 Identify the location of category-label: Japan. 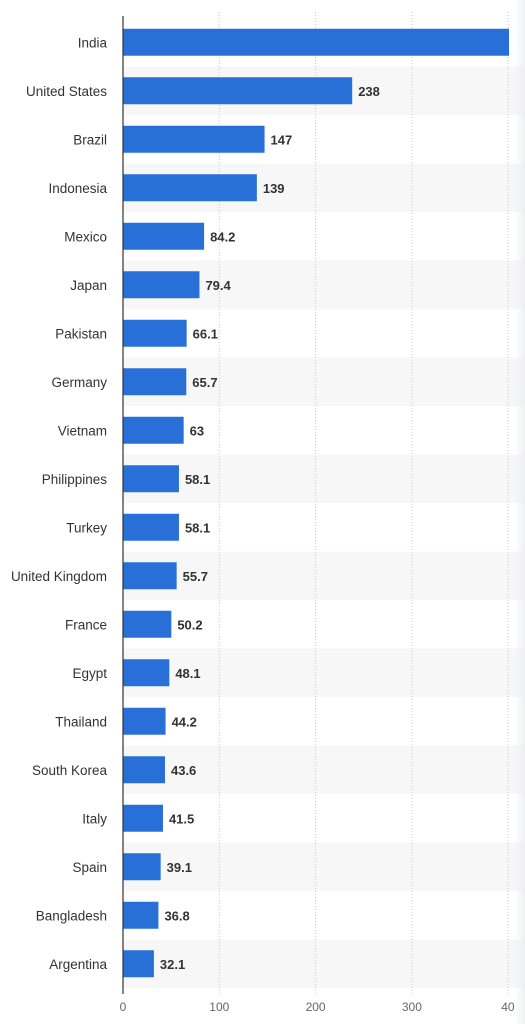
(88, 285).